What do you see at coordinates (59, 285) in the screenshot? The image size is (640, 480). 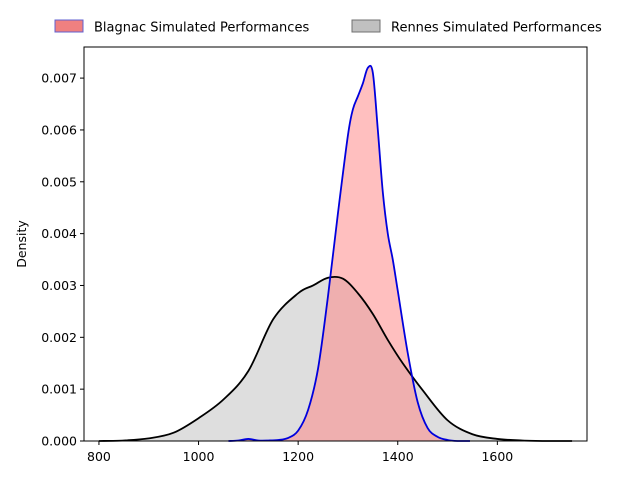 I see `y-tick-label: 0.003` at bounding box center [59, 285].